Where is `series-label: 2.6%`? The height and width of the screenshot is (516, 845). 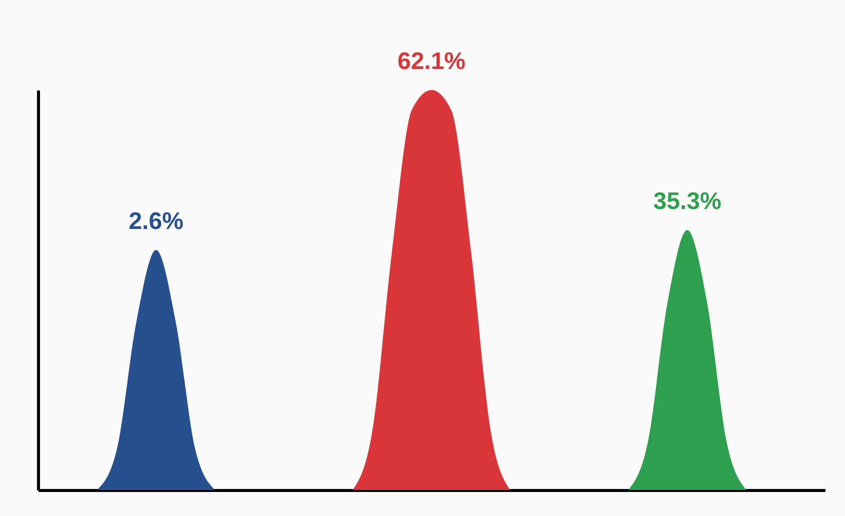
series-label: 2.6% is located at coordinates (156, 221).